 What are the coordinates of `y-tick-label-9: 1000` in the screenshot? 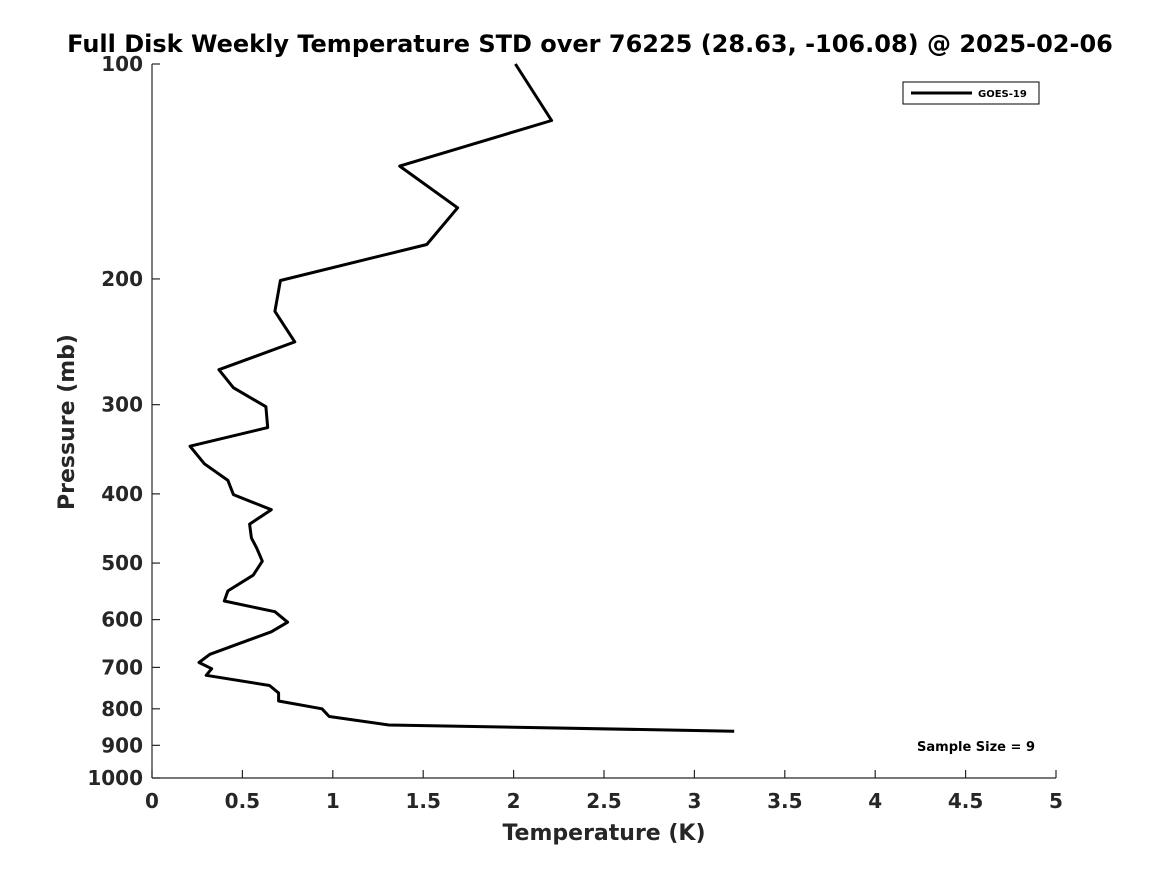 It's located at (115, 778).